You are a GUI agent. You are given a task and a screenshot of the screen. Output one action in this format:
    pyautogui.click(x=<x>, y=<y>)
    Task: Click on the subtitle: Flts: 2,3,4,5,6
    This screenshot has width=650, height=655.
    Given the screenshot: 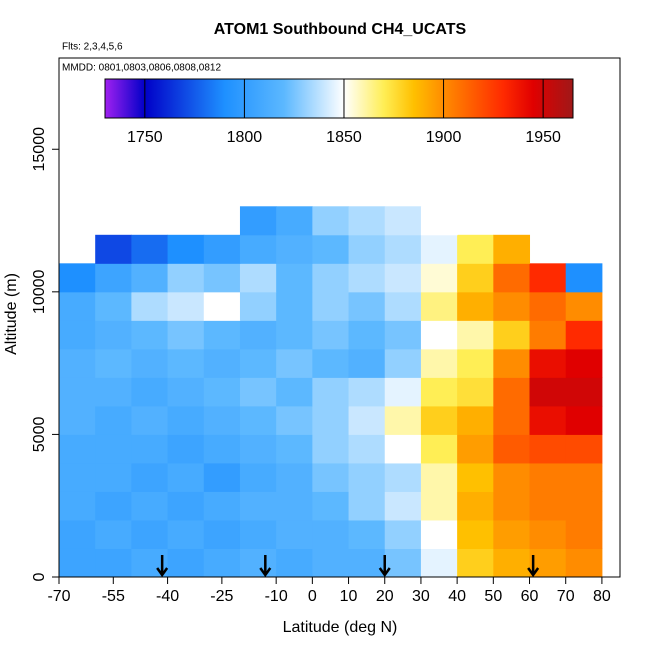 What is the action you would take?
    pyautogui.click(x=92, y=47)
    